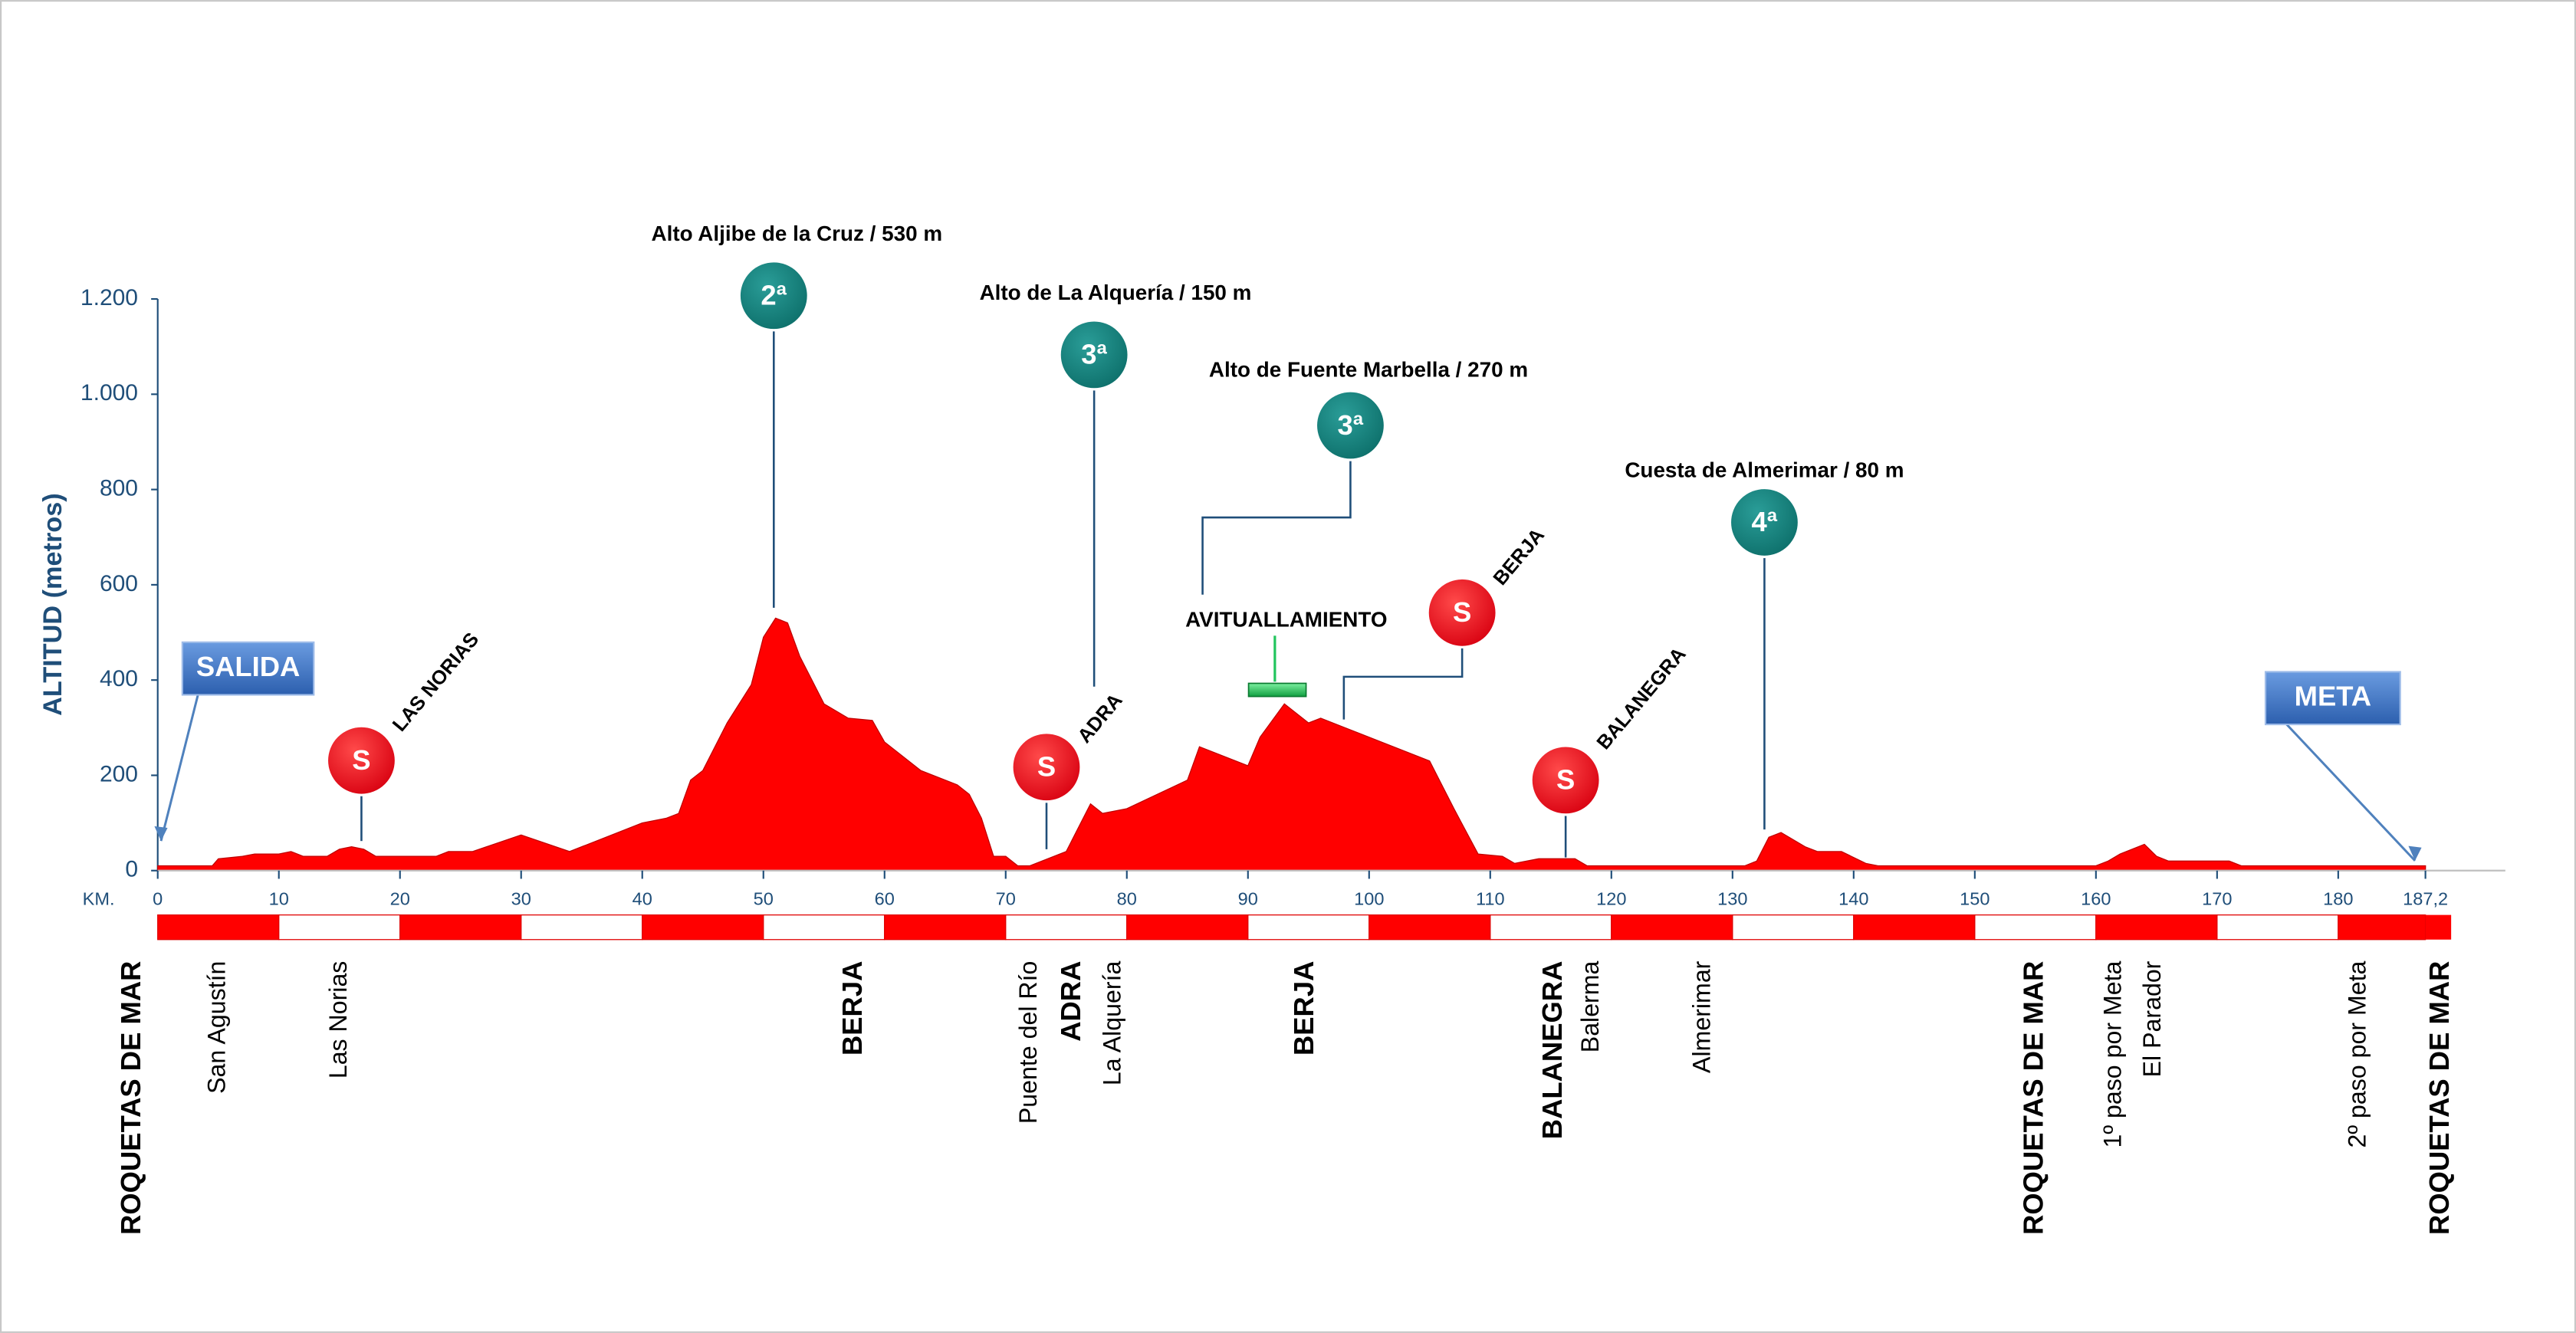  Describe the element at coordinates (2112, 1054) in the screenshot. I see `town-label: 1º paso por Meta` at that location.